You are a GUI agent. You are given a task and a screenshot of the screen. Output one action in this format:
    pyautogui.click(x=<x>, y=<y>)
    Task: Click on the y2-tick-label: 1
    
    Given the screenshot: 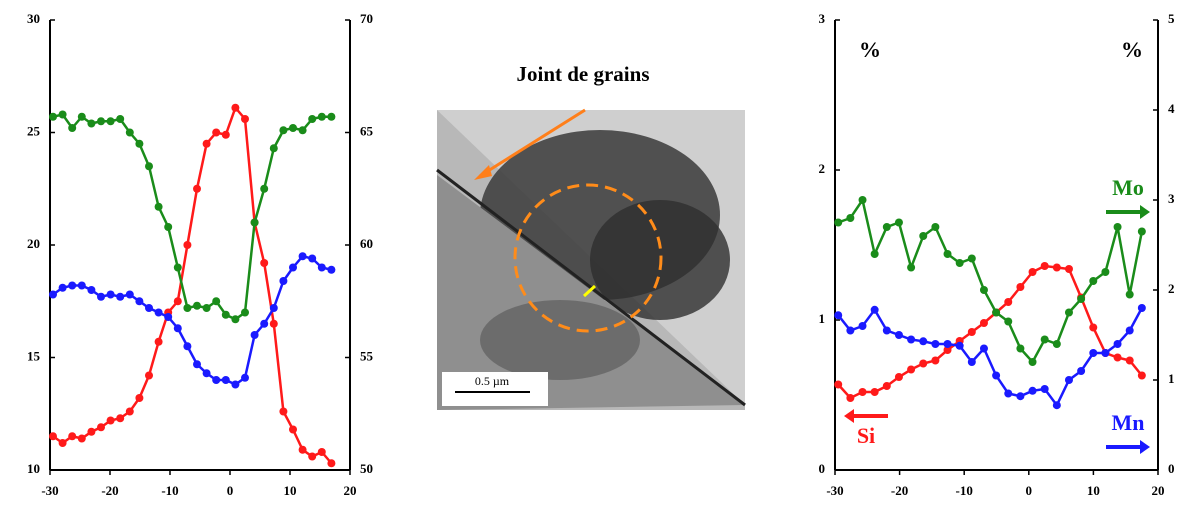 What is the action you would take?
    pyautogui.click(x=1171, y=378)
    